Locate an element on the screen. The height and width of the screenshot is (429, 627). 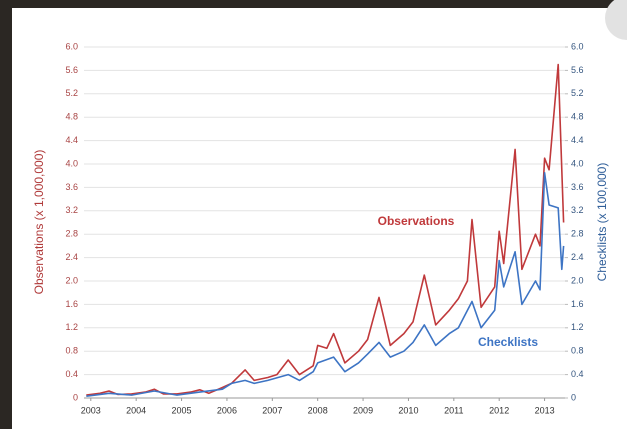
series-label: Observations is located at coordinates (416, 221).